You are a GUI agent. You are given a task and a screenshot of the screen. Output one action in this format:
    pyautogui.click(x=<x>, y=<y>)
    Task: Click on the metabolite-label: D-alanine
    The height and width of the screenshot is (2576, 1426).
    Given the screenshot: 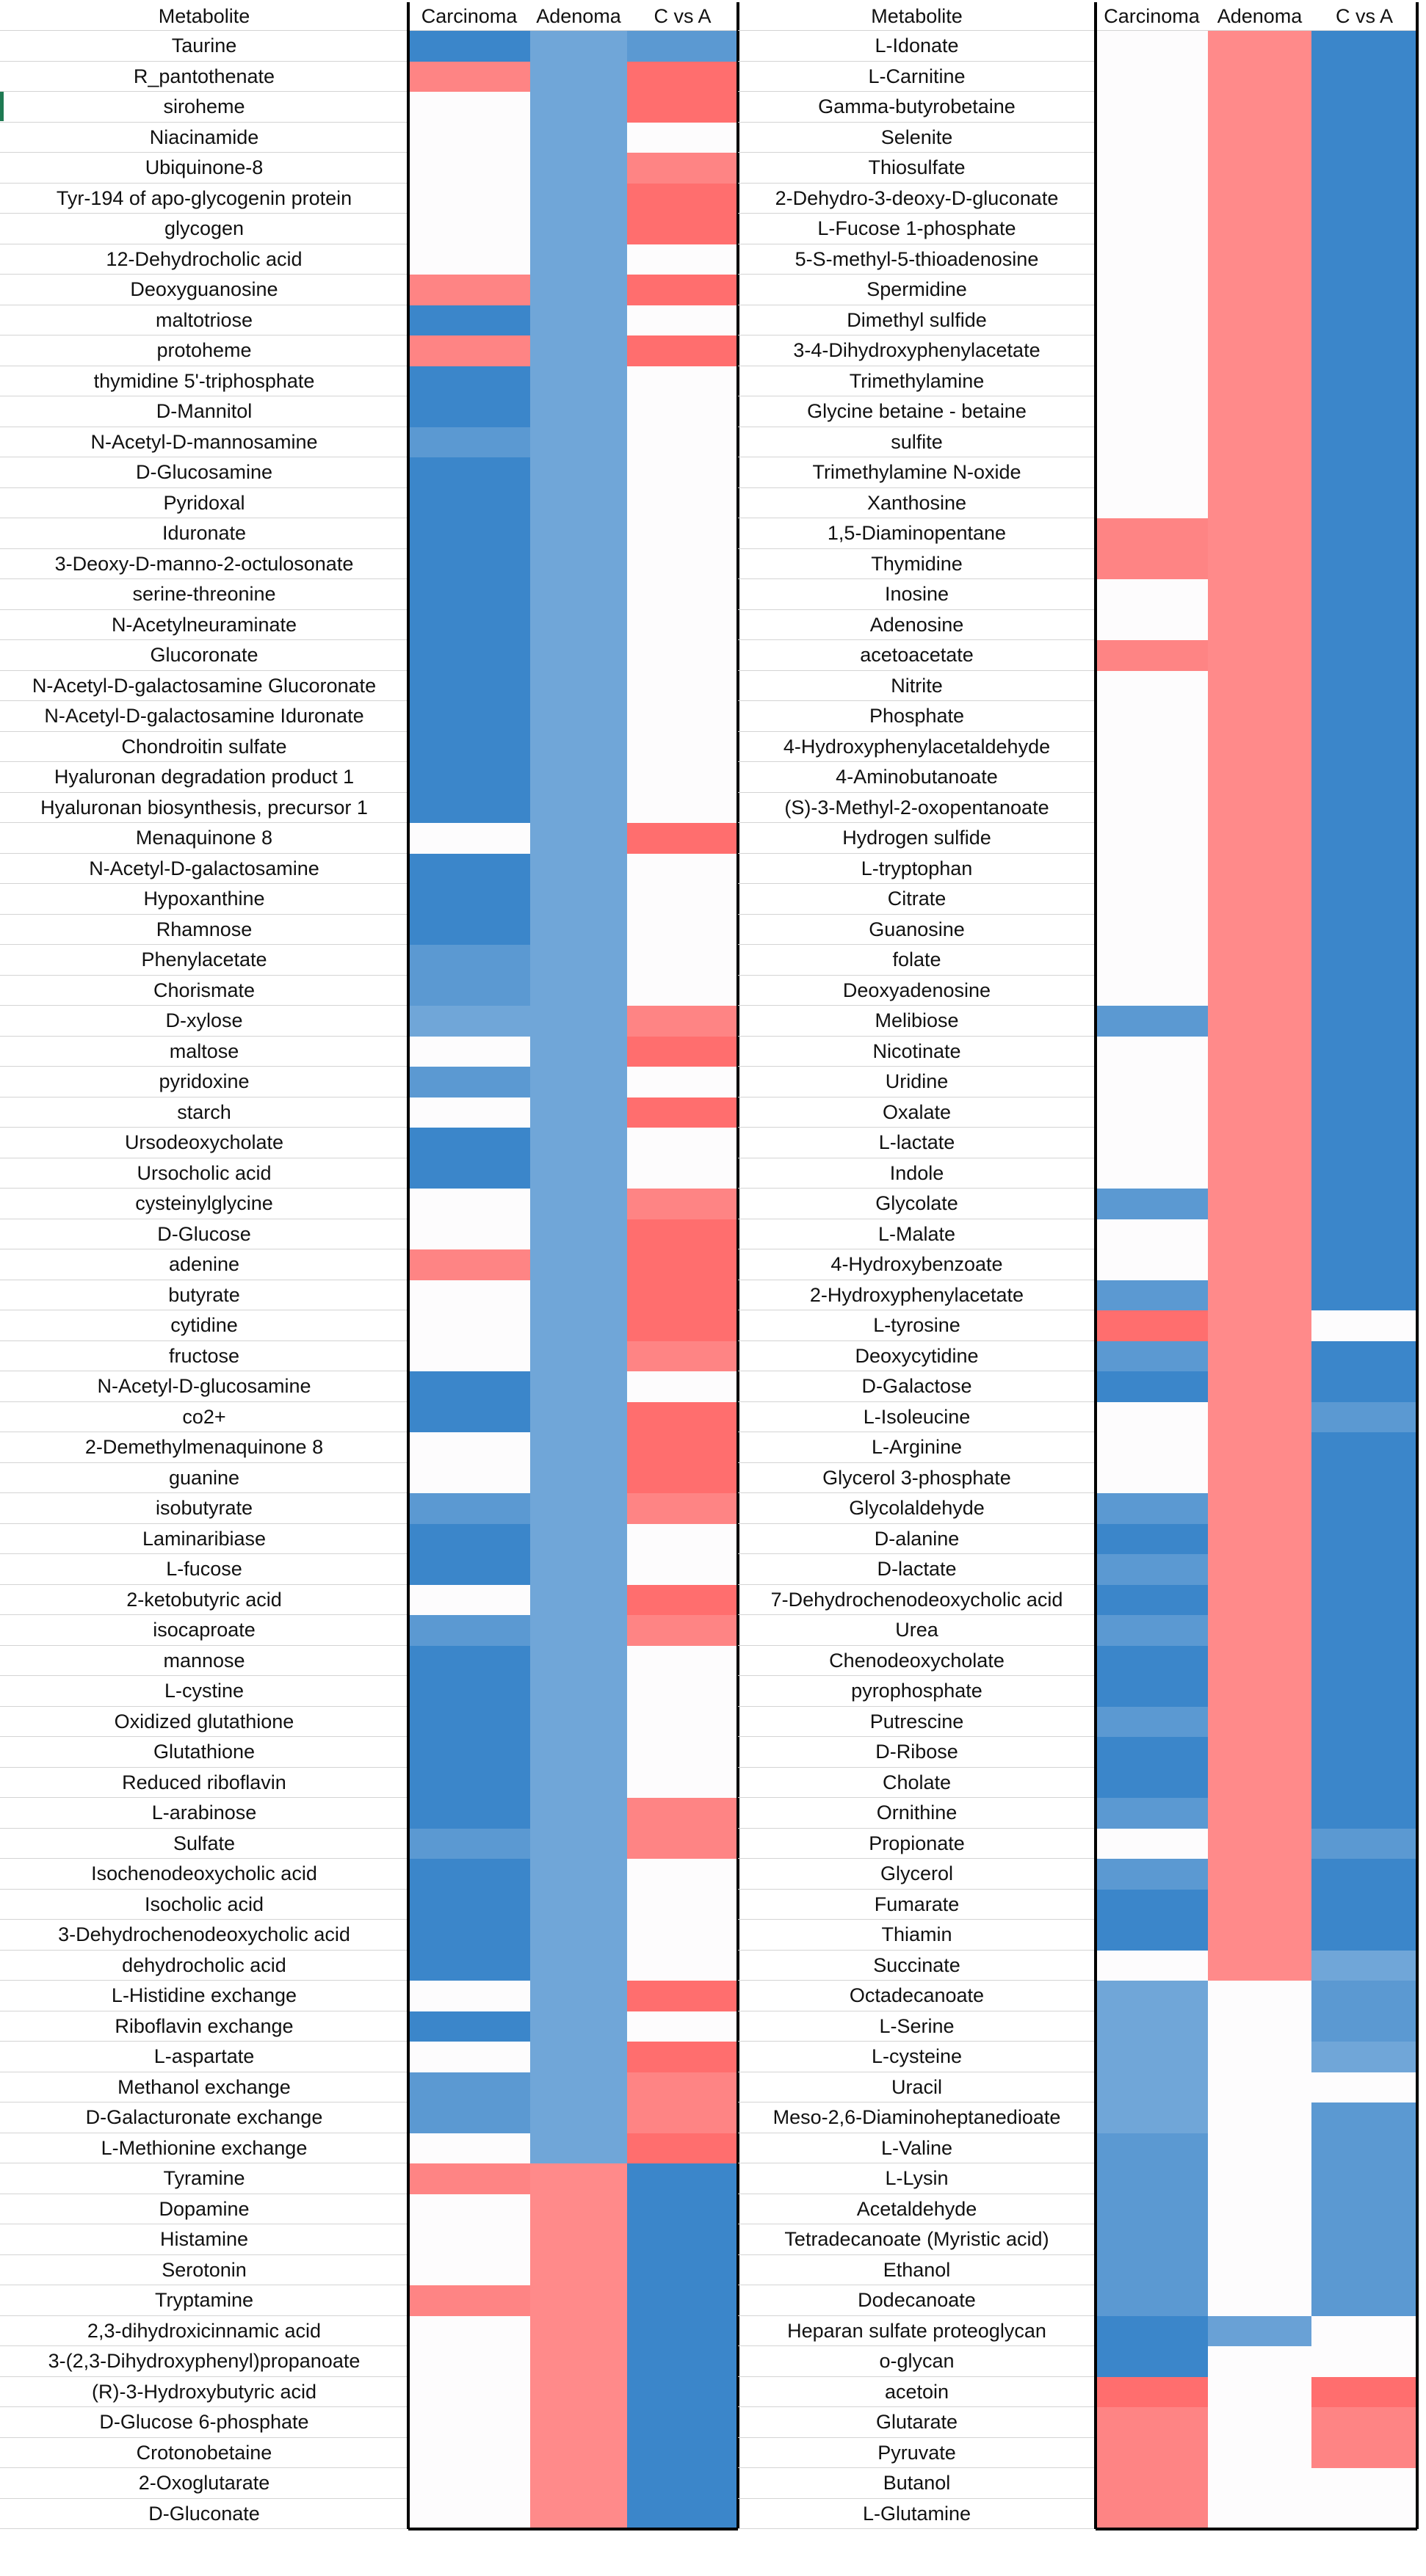 What is the action you would take?
    pyautogui.click(x=917, y=1539)
    